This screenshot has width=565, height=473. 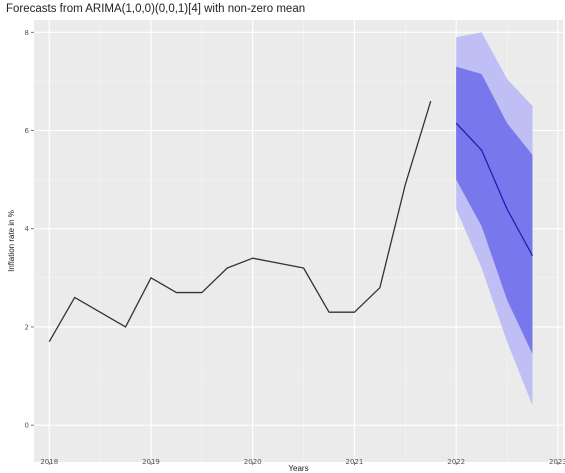 What do you see at coordinates (49, 462) in the screenshot?
I see `x-tick-label: 2018` at bounding box center [49, 462].